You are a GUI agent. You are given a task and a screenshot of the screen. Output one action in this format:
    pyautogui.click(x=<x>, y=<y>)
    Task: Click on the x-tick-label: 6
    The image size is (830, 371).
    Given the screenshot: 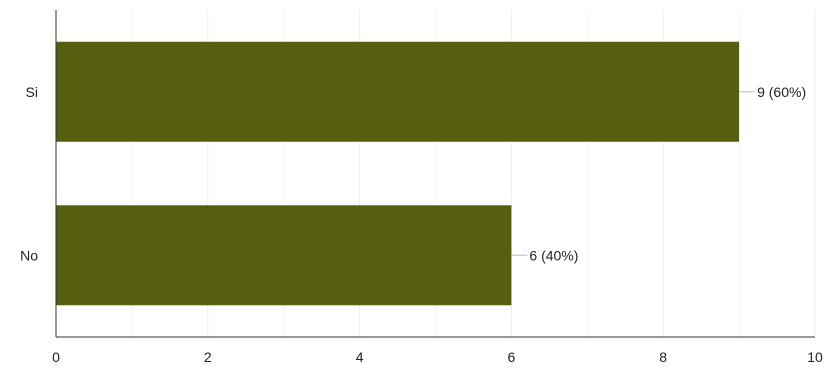 What is the action you would take?
    pyautogui.click(x=512, y=357)
    